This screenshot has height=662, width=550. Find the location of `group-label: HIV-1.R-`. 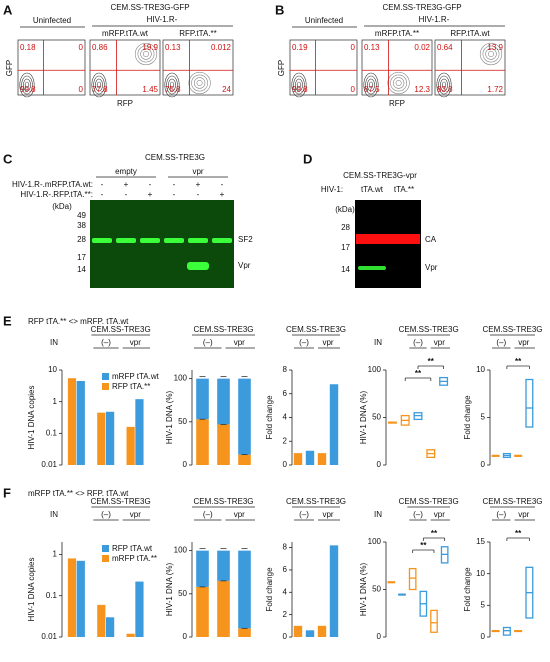

group-label: HIV-1.R- is located at coordinates (162, 19).